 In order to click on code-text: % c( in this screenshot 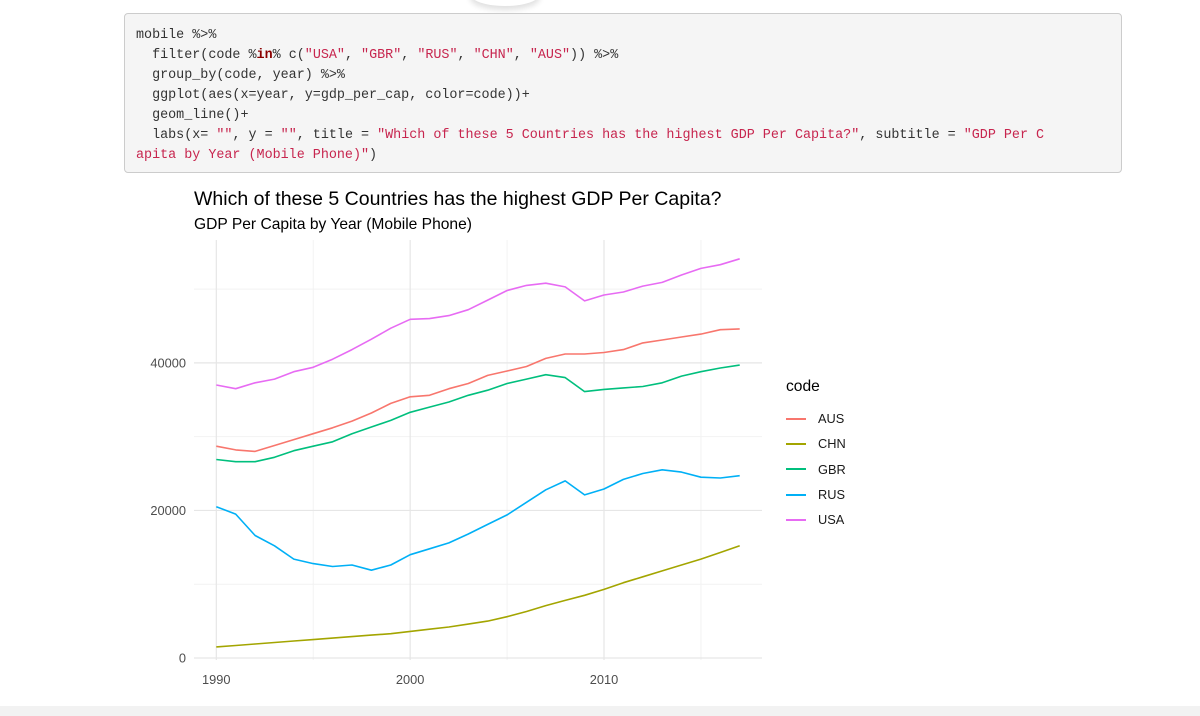, I will do `click(288, 55)`.